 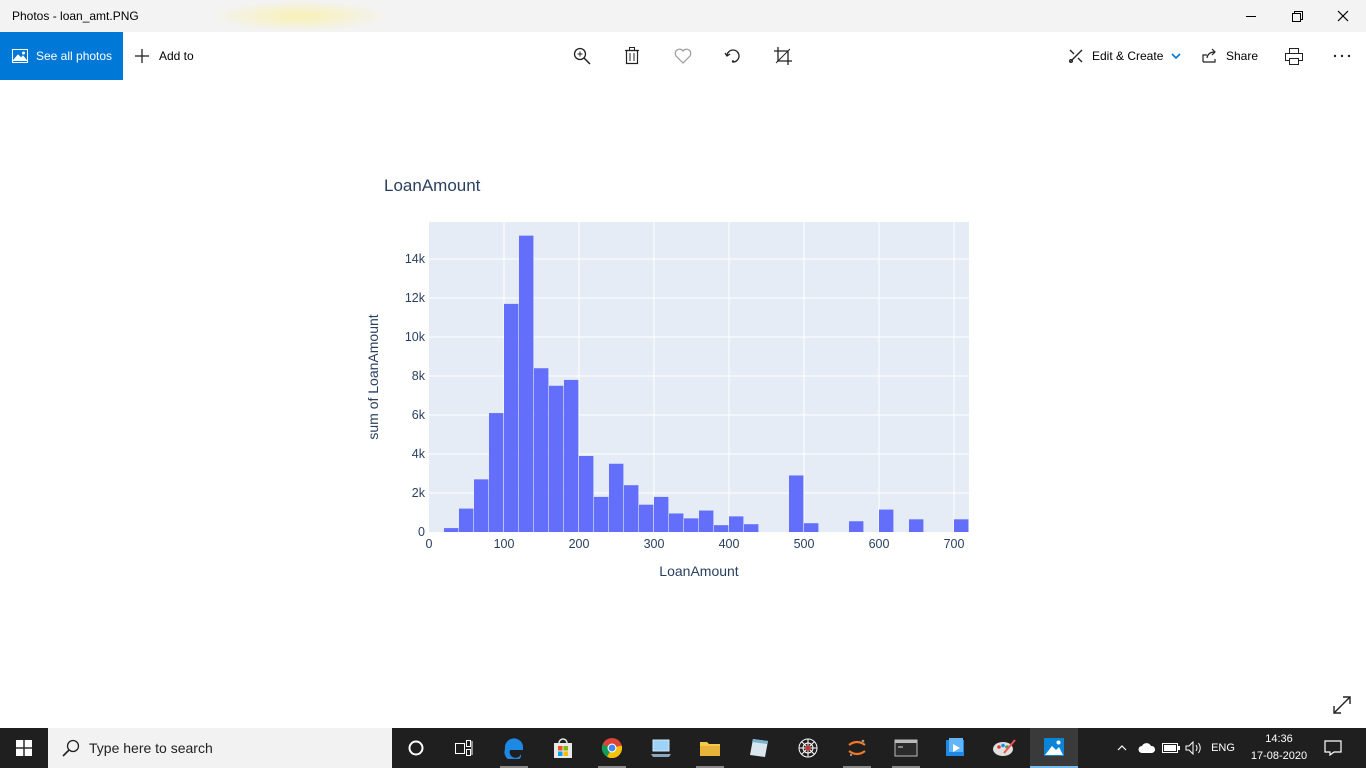 I want to click on taskbar-paint, so click(x=1004, y=748).